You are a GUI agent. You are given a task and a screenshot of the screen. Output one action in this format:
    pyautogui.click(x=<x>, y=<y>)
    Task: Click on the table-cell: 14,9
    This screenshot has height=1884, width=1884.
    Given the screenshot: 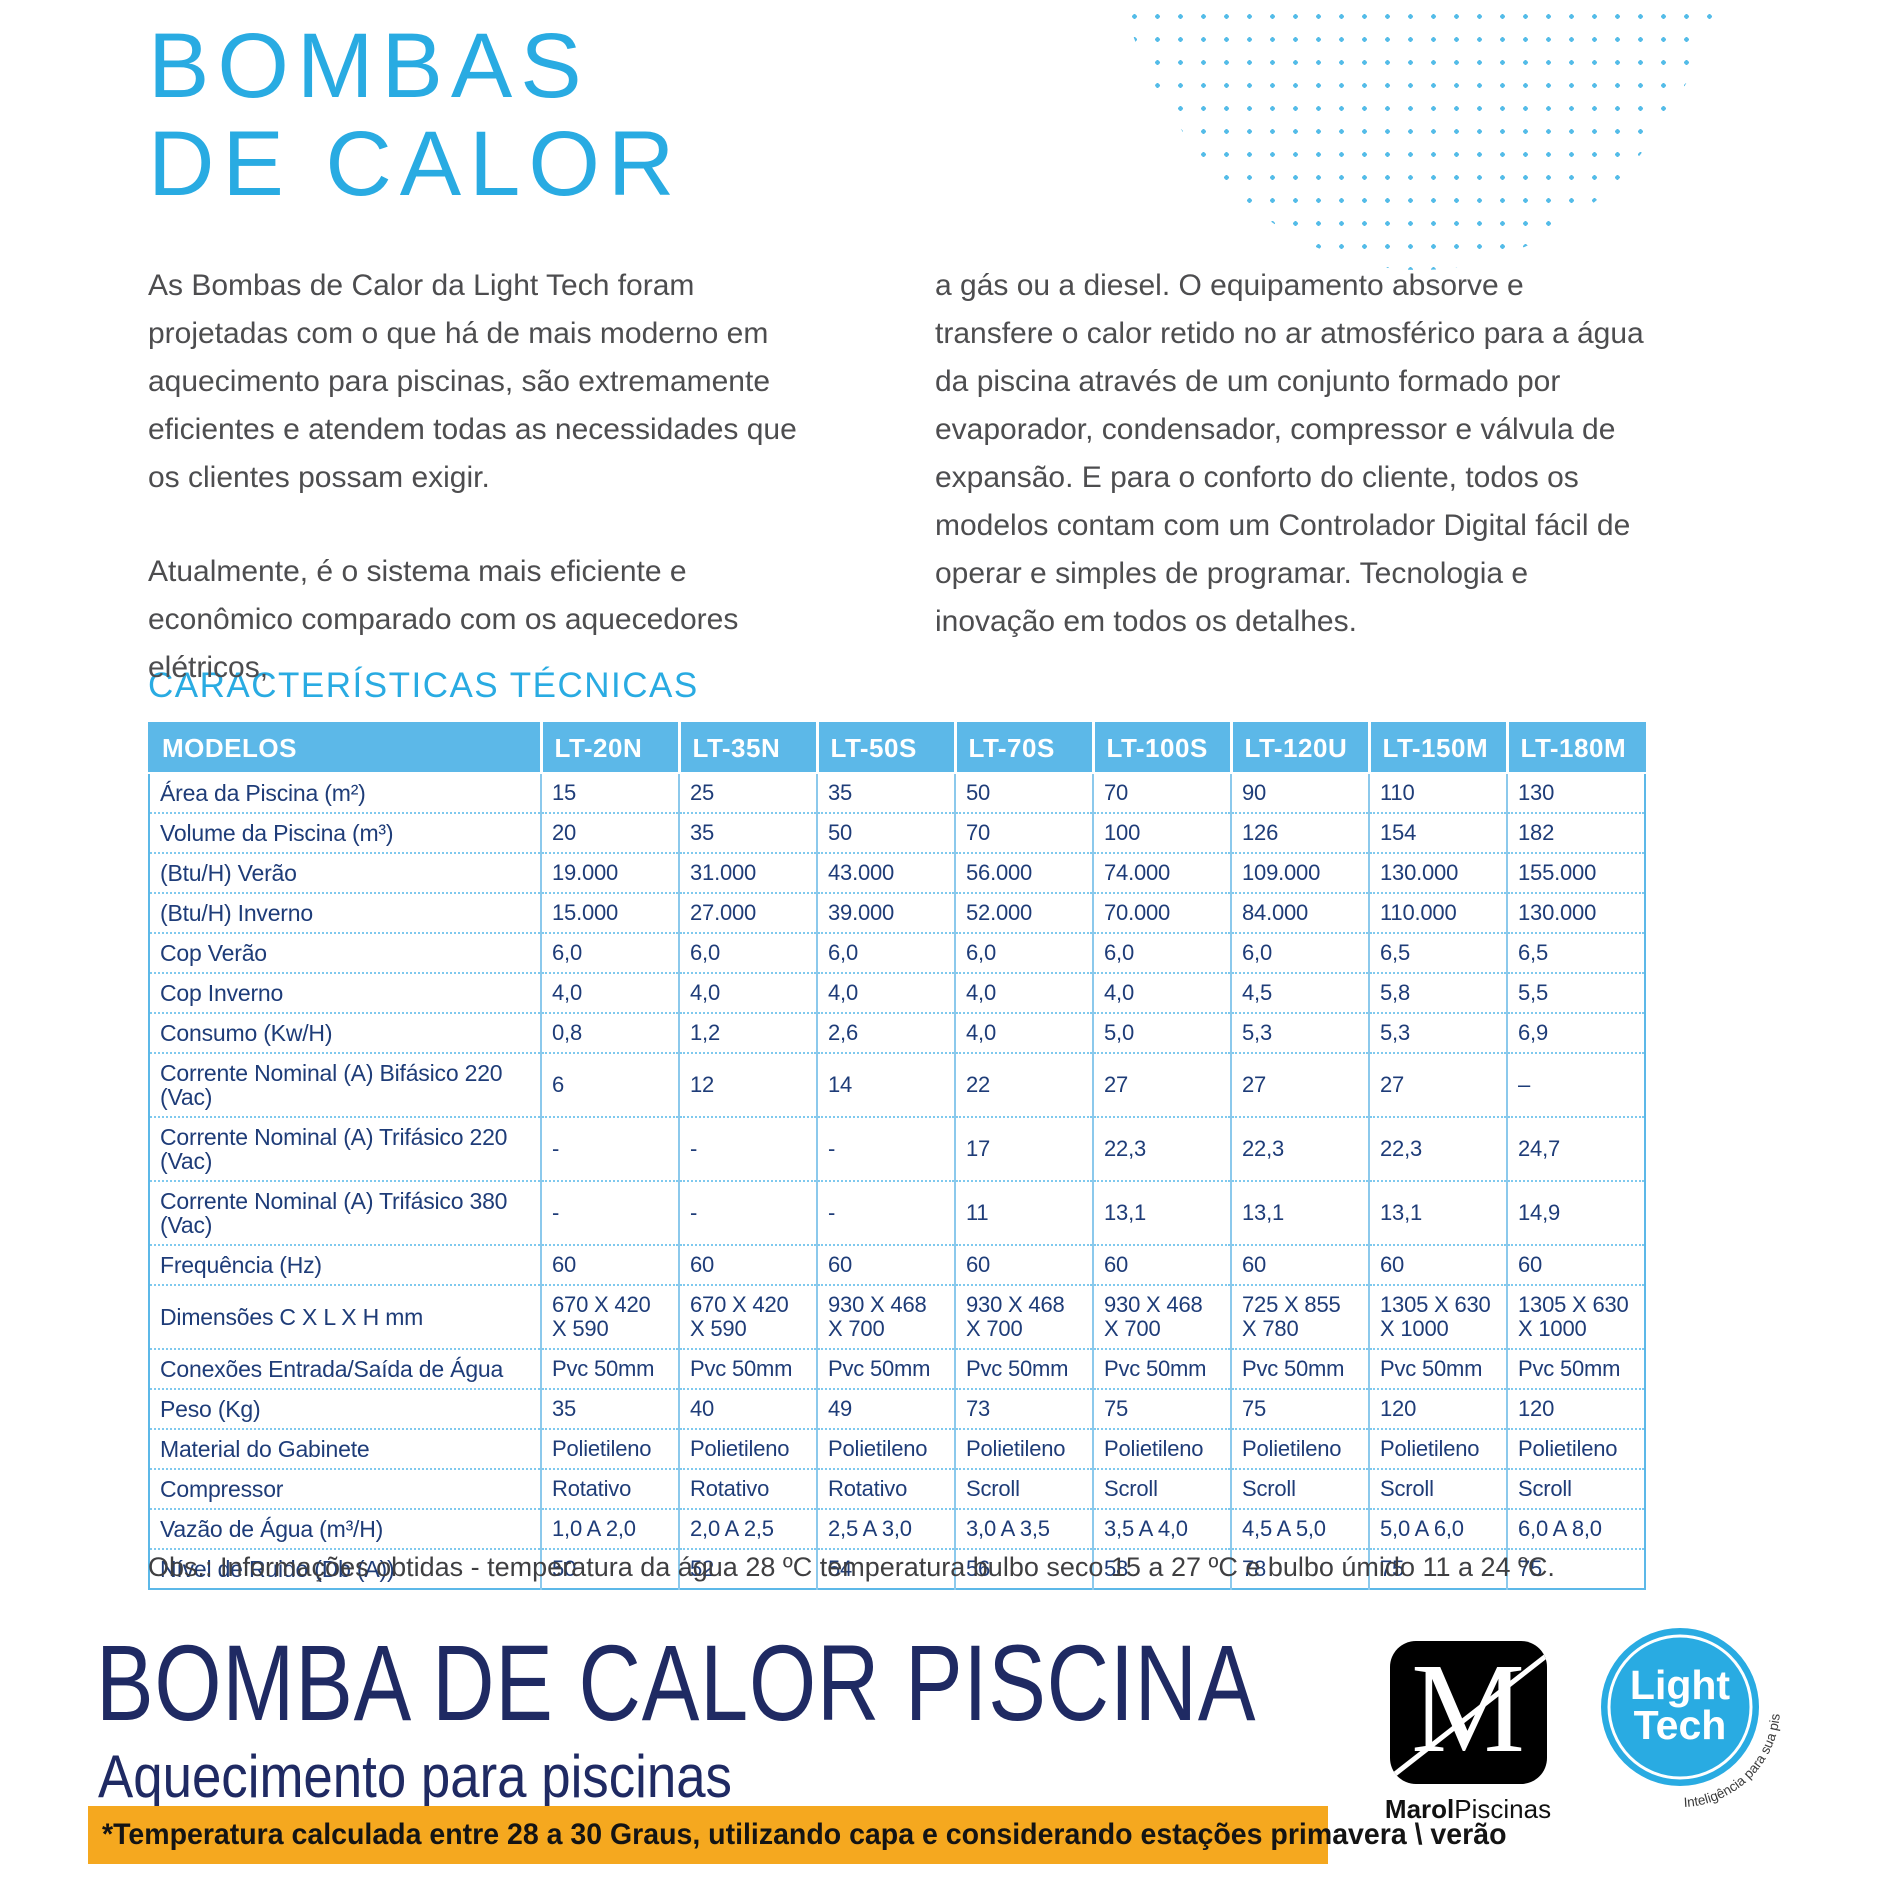 What is the action you would take?
    pyautogui.click(x=1576, y=1213)
    